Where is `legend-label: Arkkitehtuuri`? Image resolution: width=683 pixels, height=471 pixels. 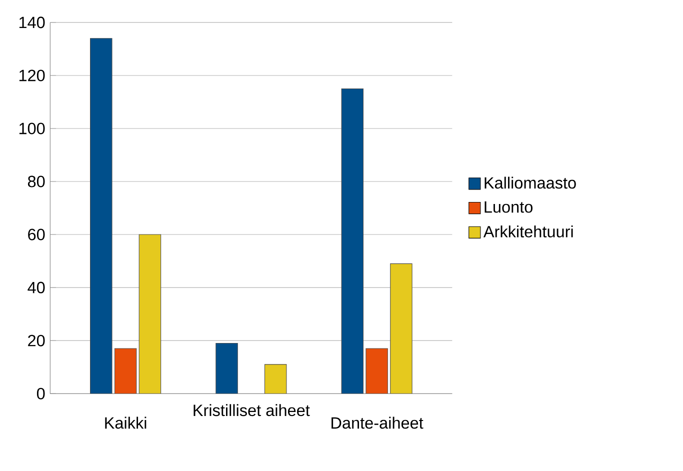 legend-label: Arkkitehtuuri is located at coordinates (528, 232).